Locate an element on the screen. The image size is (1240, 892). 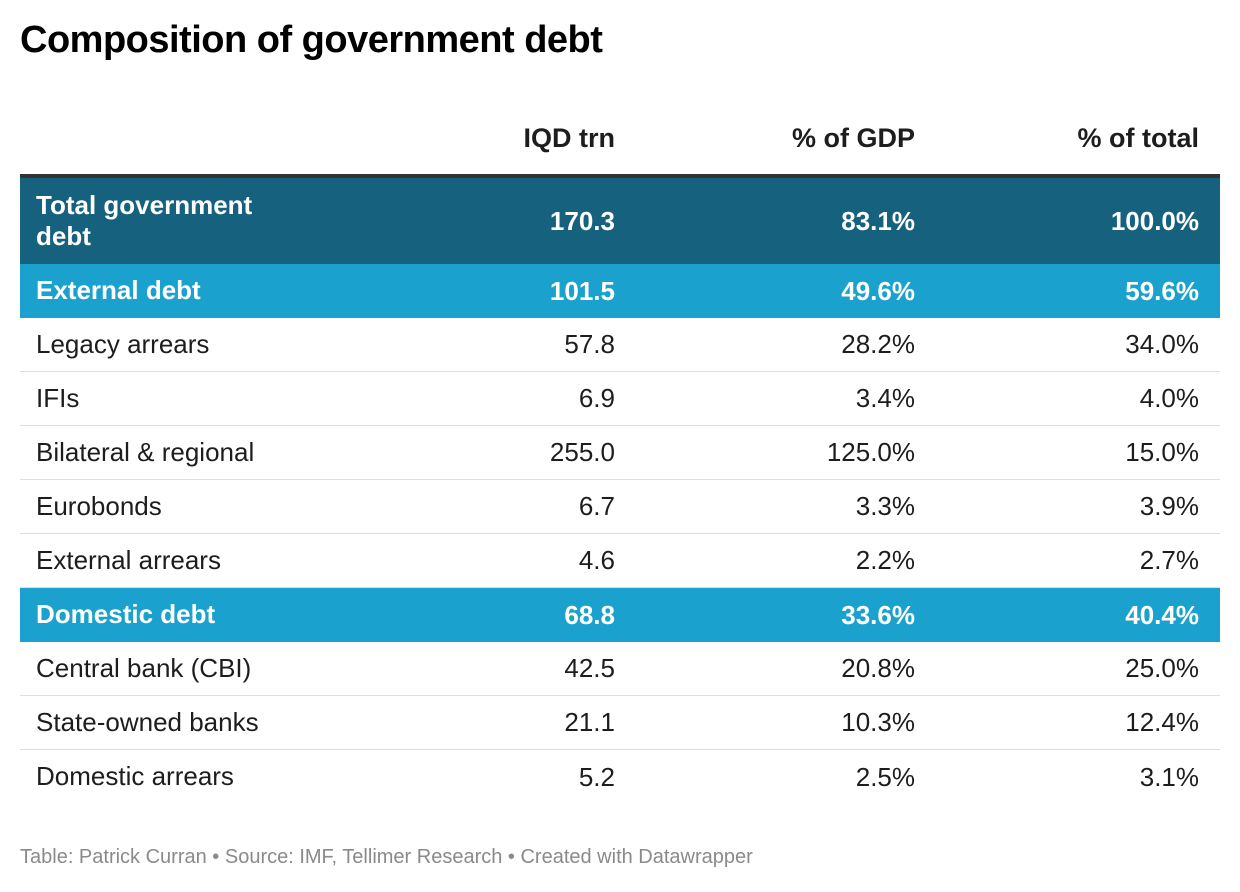
cell-pct-total: 3.1% is located at coordinates (1169, 776).